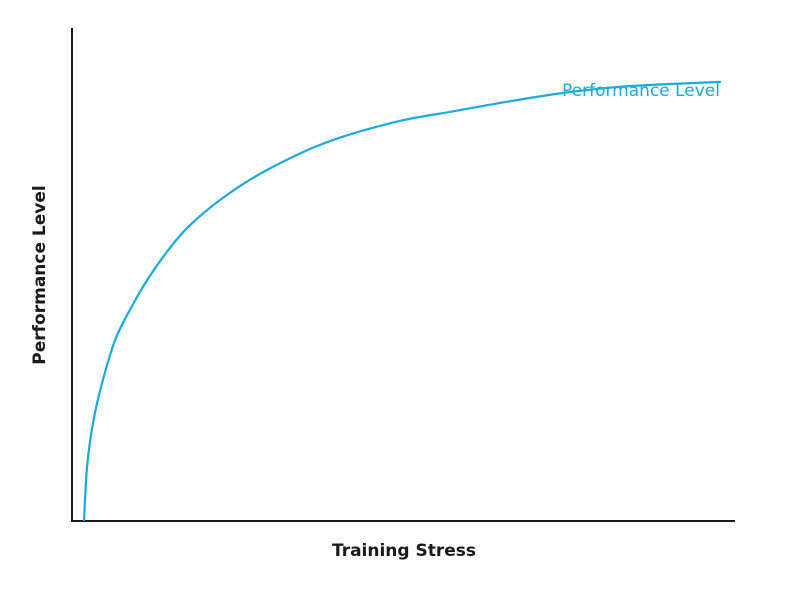 Image resolution: width=792 pixels, height=612 pixels. I want to click on series-label-performance-level: Performance Level, so click(641, 91).